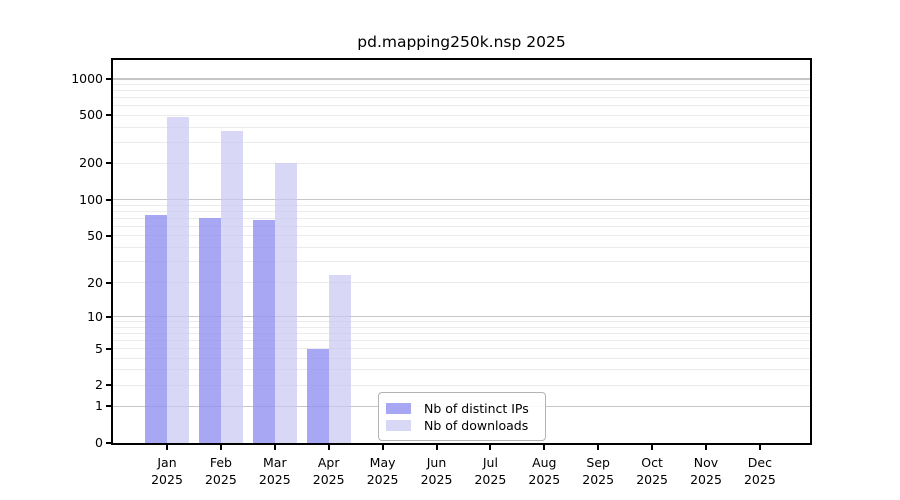 Image resolution: width=900 pixels, height=500 pixels. I want to click on x-tick-mark-aug, so click(544, 447).